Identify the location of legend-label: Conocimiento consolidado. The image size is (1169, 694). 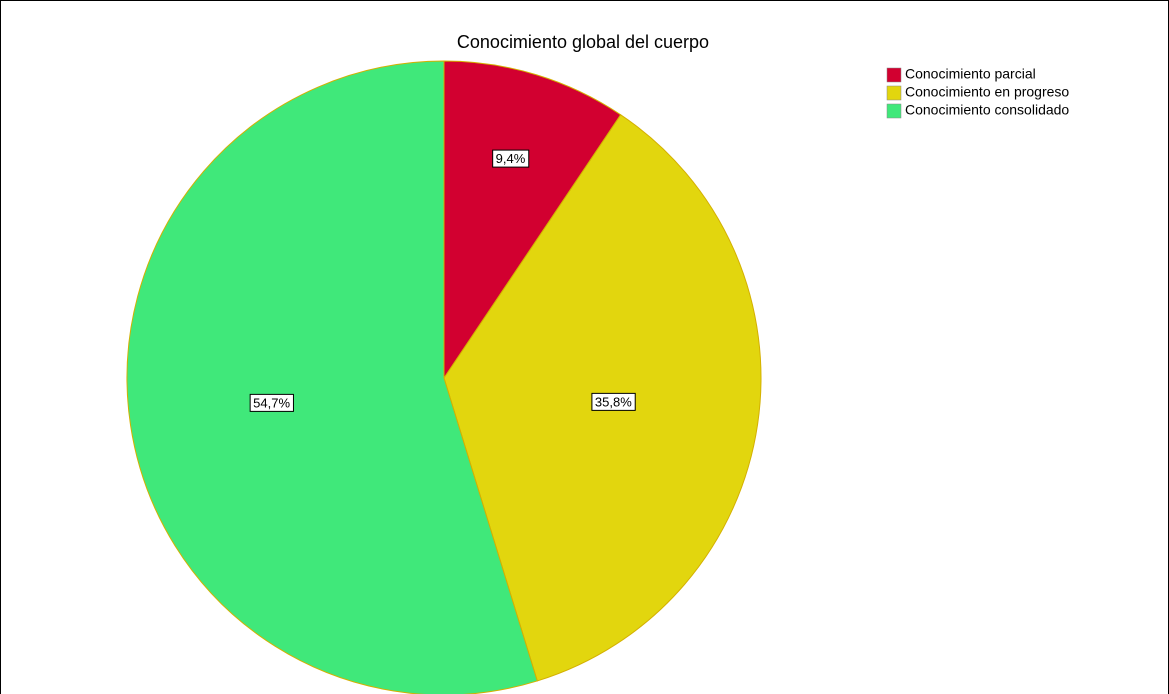
(987, 110).